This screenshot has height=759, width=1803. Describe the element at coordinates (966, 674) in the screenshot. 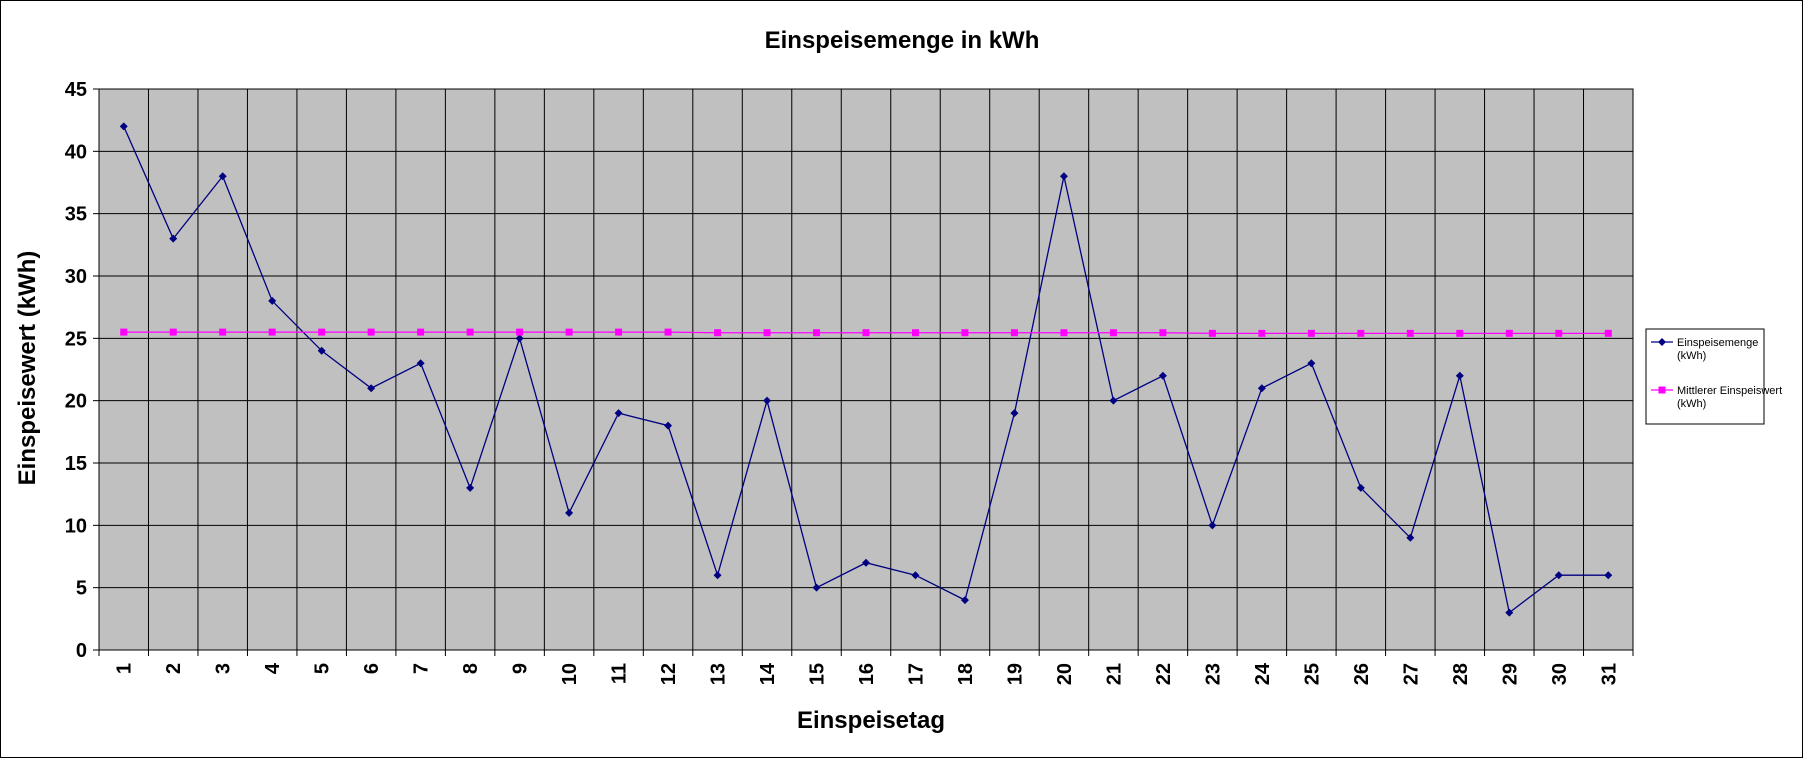

I see `x-tick-label: 18` at that location.